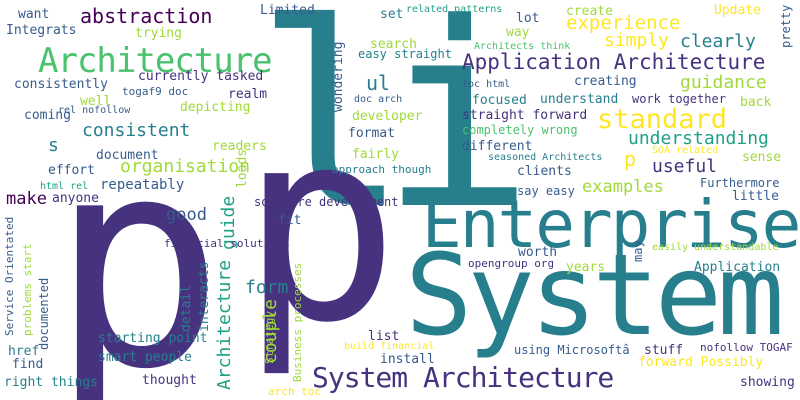 Image resolution: width=800 pixels, height=400 pixels. I want to click on word-doc-arch: doc arch, so click(378, 99).